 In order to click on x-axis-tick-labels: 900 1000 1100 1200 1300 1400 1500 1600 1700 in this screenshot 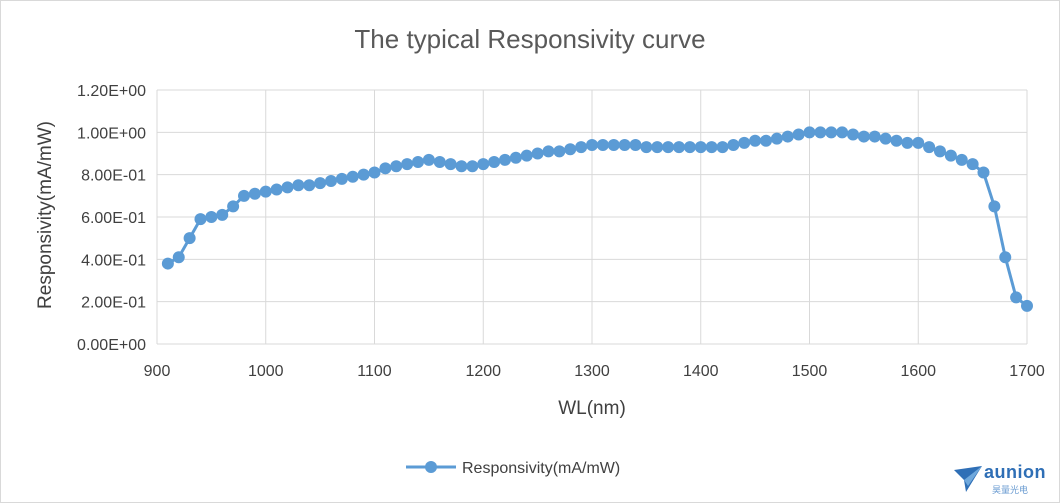, I will do `click(594, 371)`.